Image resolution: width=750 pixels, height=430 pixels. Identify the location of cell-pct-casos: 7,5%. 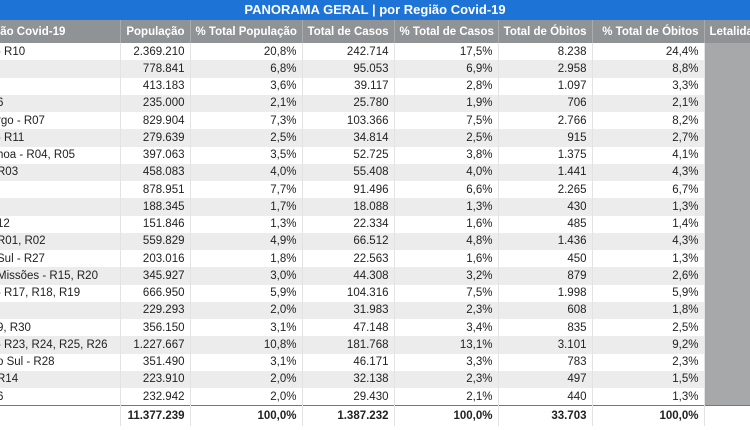
(446, 121).